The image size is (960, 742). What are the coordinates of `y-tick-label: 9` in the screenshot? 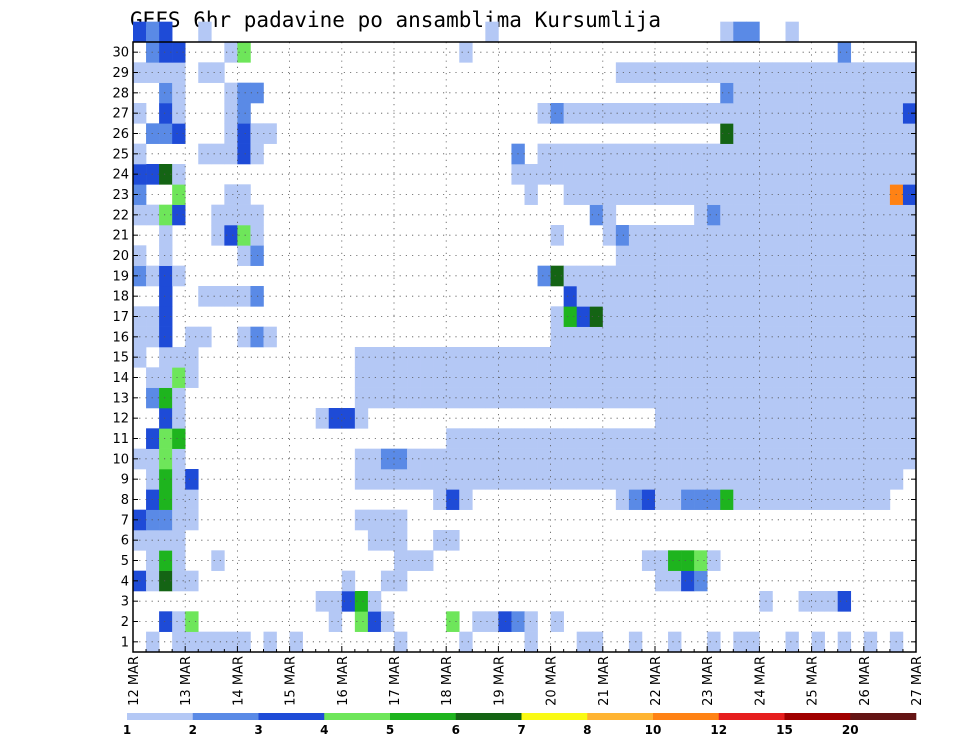 It's located at (125, 480).